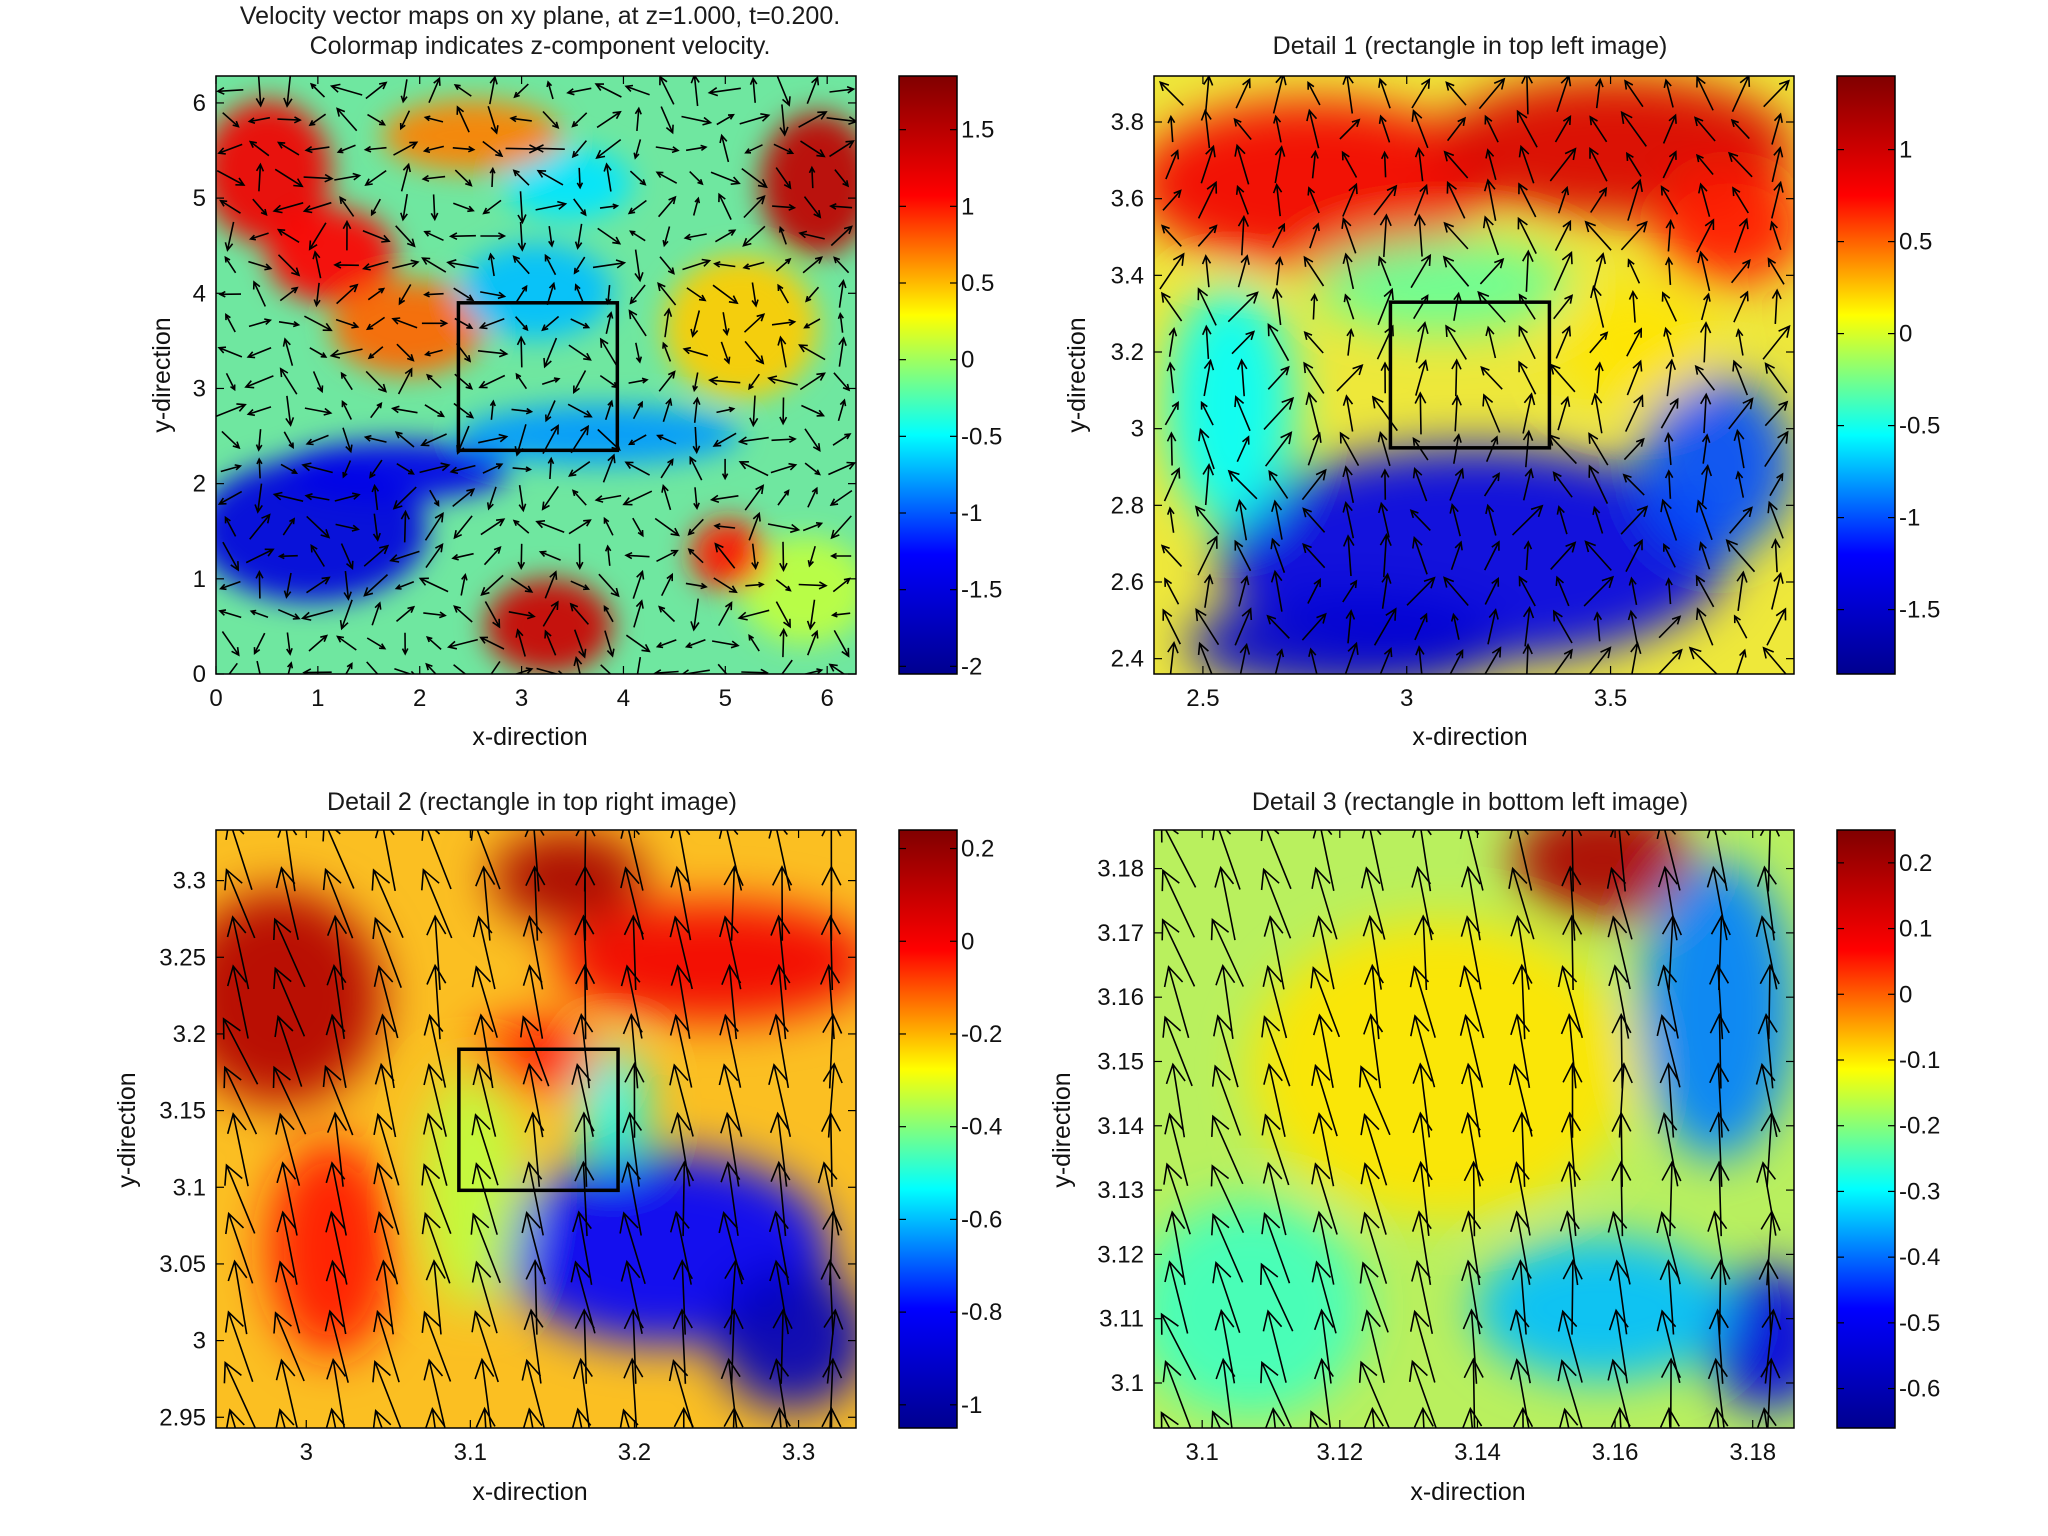 The image size is (2048, 1536). What do you see at coordinates (971, 513) in the screenshot?
I see `main-colorbar-tick-label: -1` at bounding box center [971, 513].